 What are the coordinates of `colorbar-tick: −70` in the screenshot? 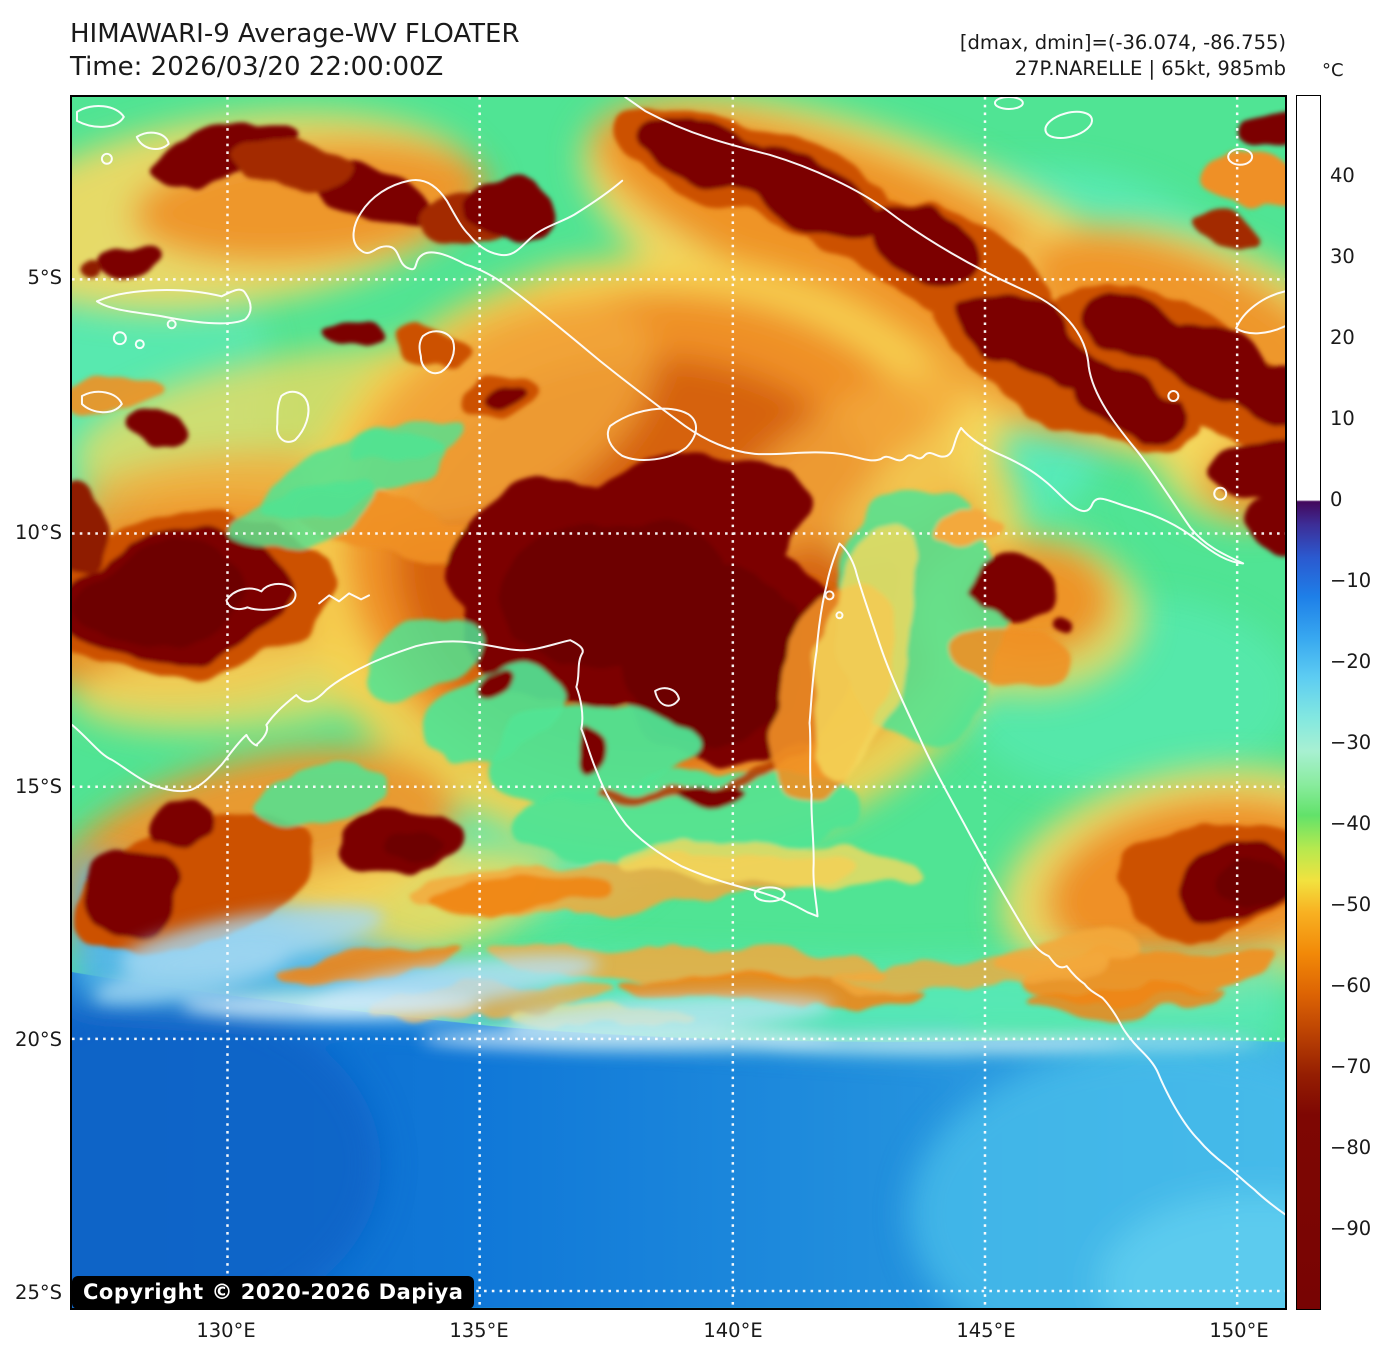 It's located at (1351, 1066).